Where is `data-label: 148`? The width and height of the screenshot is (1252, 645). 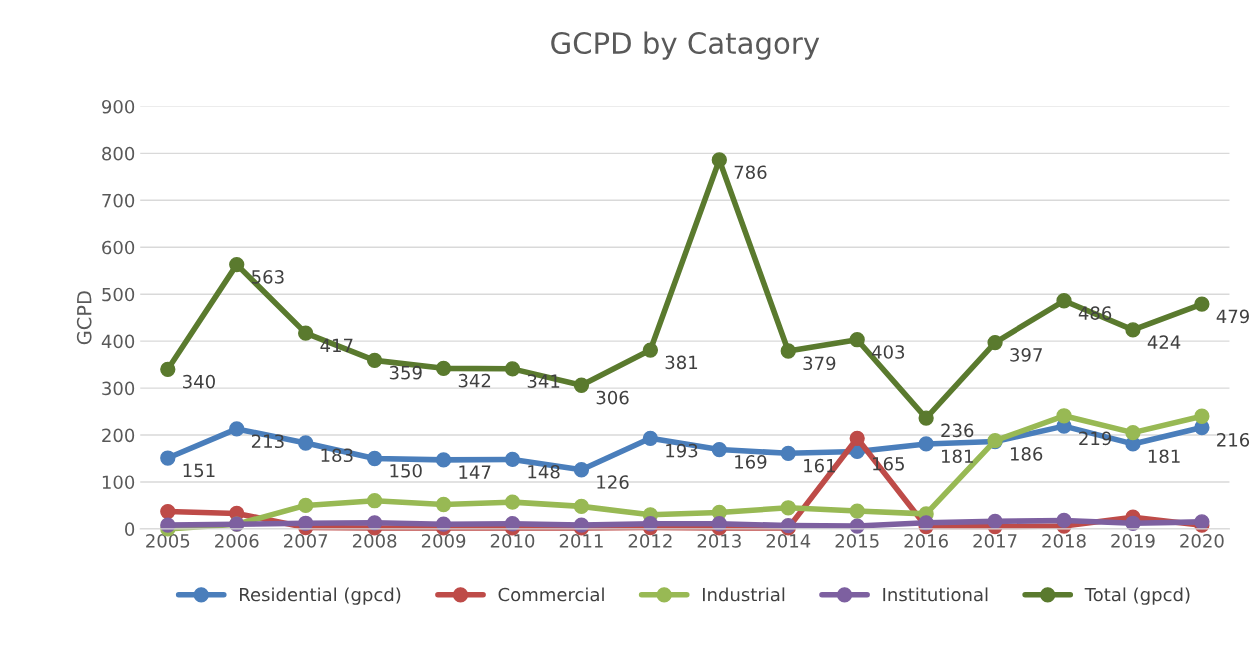
data-label: 148 is located at coordinates (544, 471).